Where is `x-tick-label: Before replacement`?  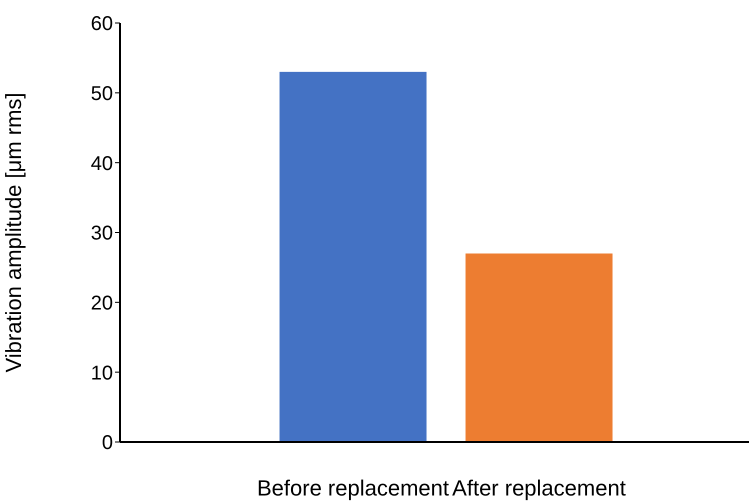
x-tick-label: Before replacement is located at coordinates (353, 488).